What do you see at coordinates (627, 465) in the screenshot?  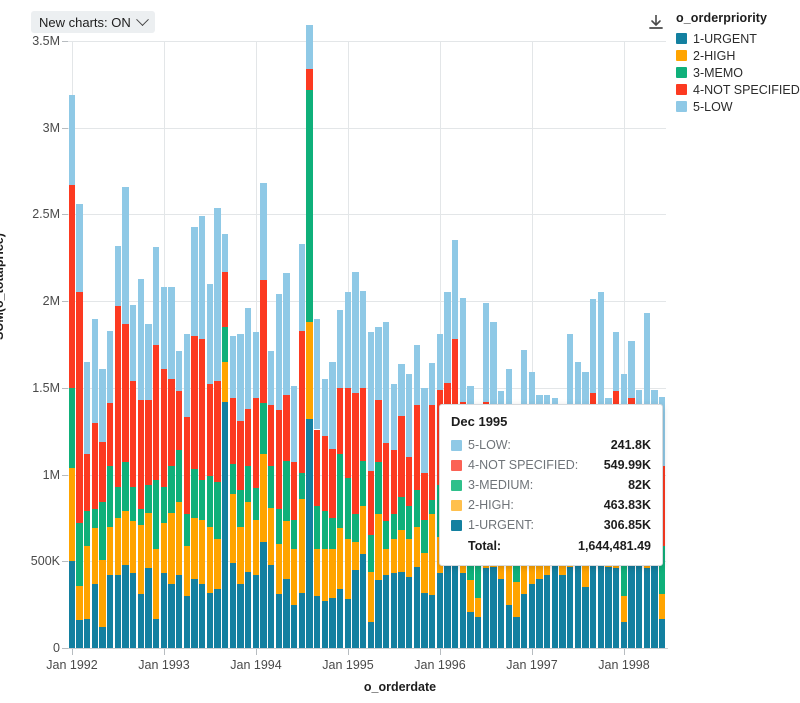 I see `tooltip-row-value: 549.99K` at bounding box center [627, 465].